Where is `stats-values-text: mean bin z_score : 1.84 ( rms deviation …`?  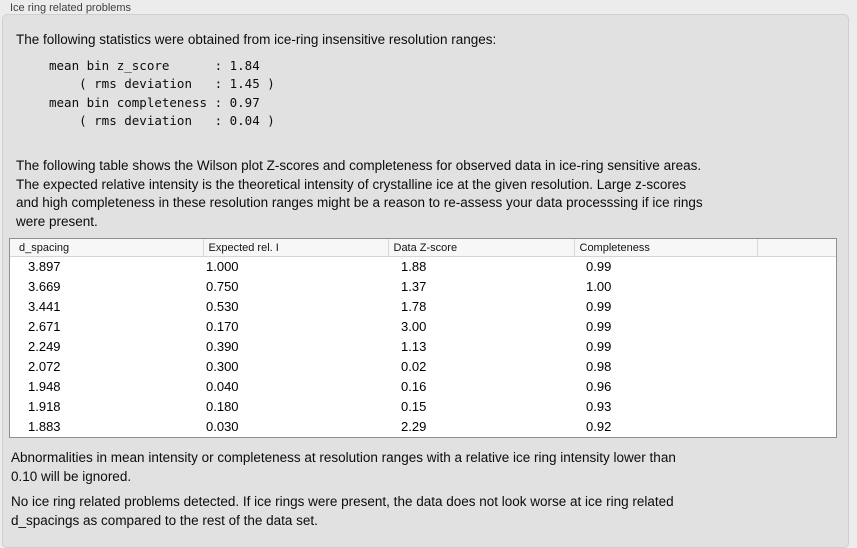 stats-values-text: mean bin z_score : 1.84 ( rms deviation … is located at coordinates (162, 93).